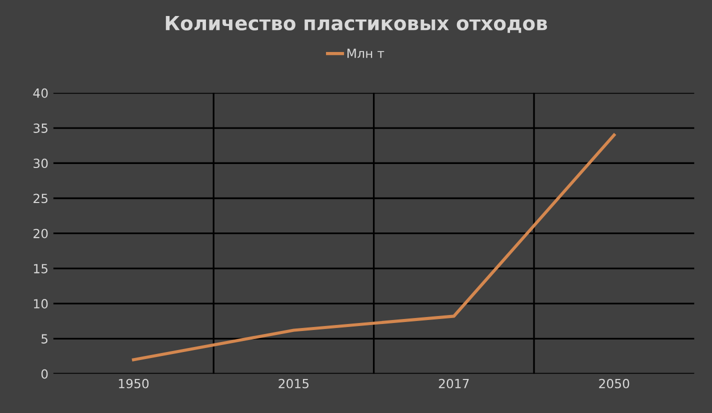 This screenshot has height=413, width=712. I want to click on x-tick-label: 2050, so click(614, 383).